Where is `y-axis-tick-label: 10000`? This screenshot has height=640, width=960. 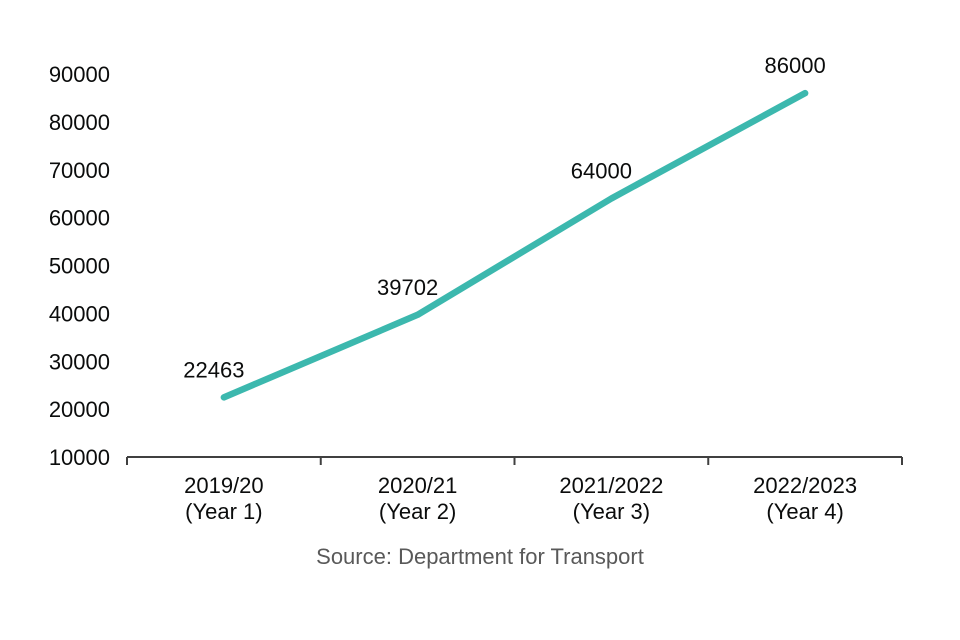
y-axis-tick-label: 10000 is located at coordinates (79, 457).